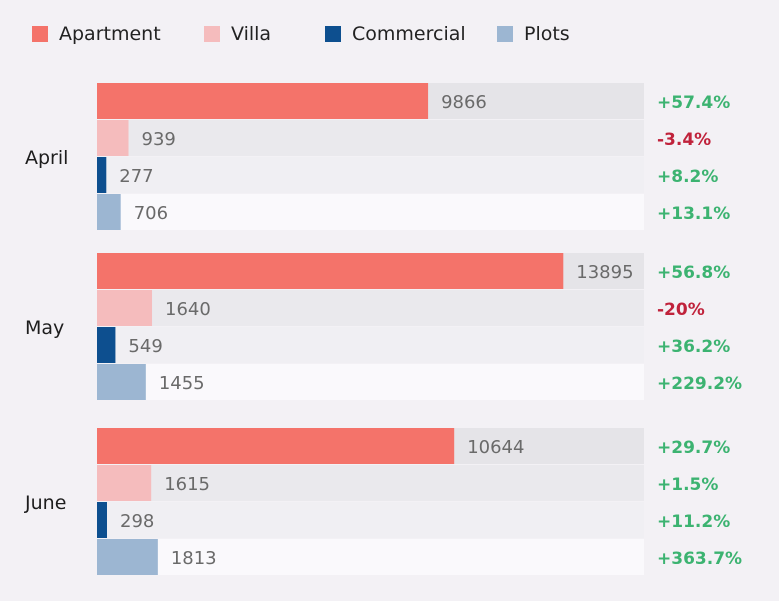 The image size is (779, 601). I want to click on legend-swatch-commercial, so click(333, 34).